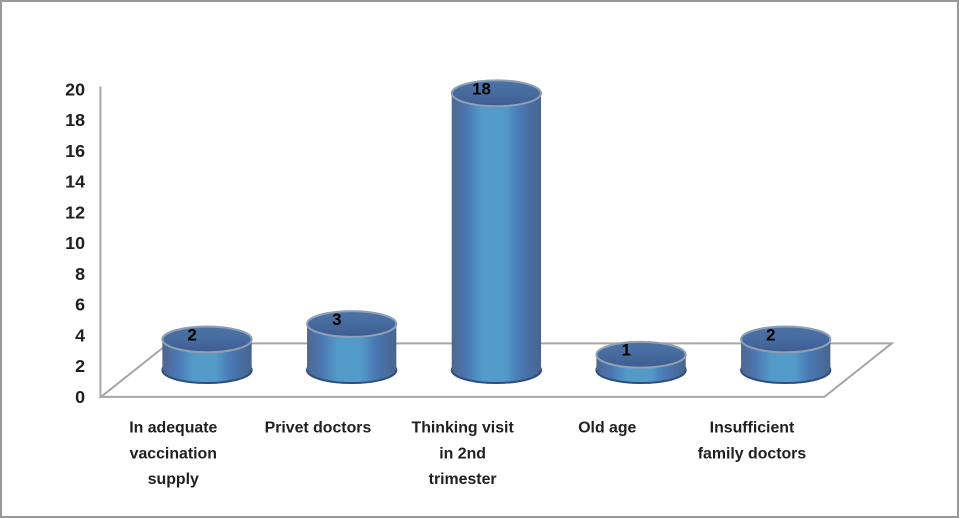 This screenshot has width=959, height=518. What do you see at coordinates (463, 454) in the screenshot?
I see `category-label: Thinking visit in 2nd trimester` at bounding box center [463, 454].